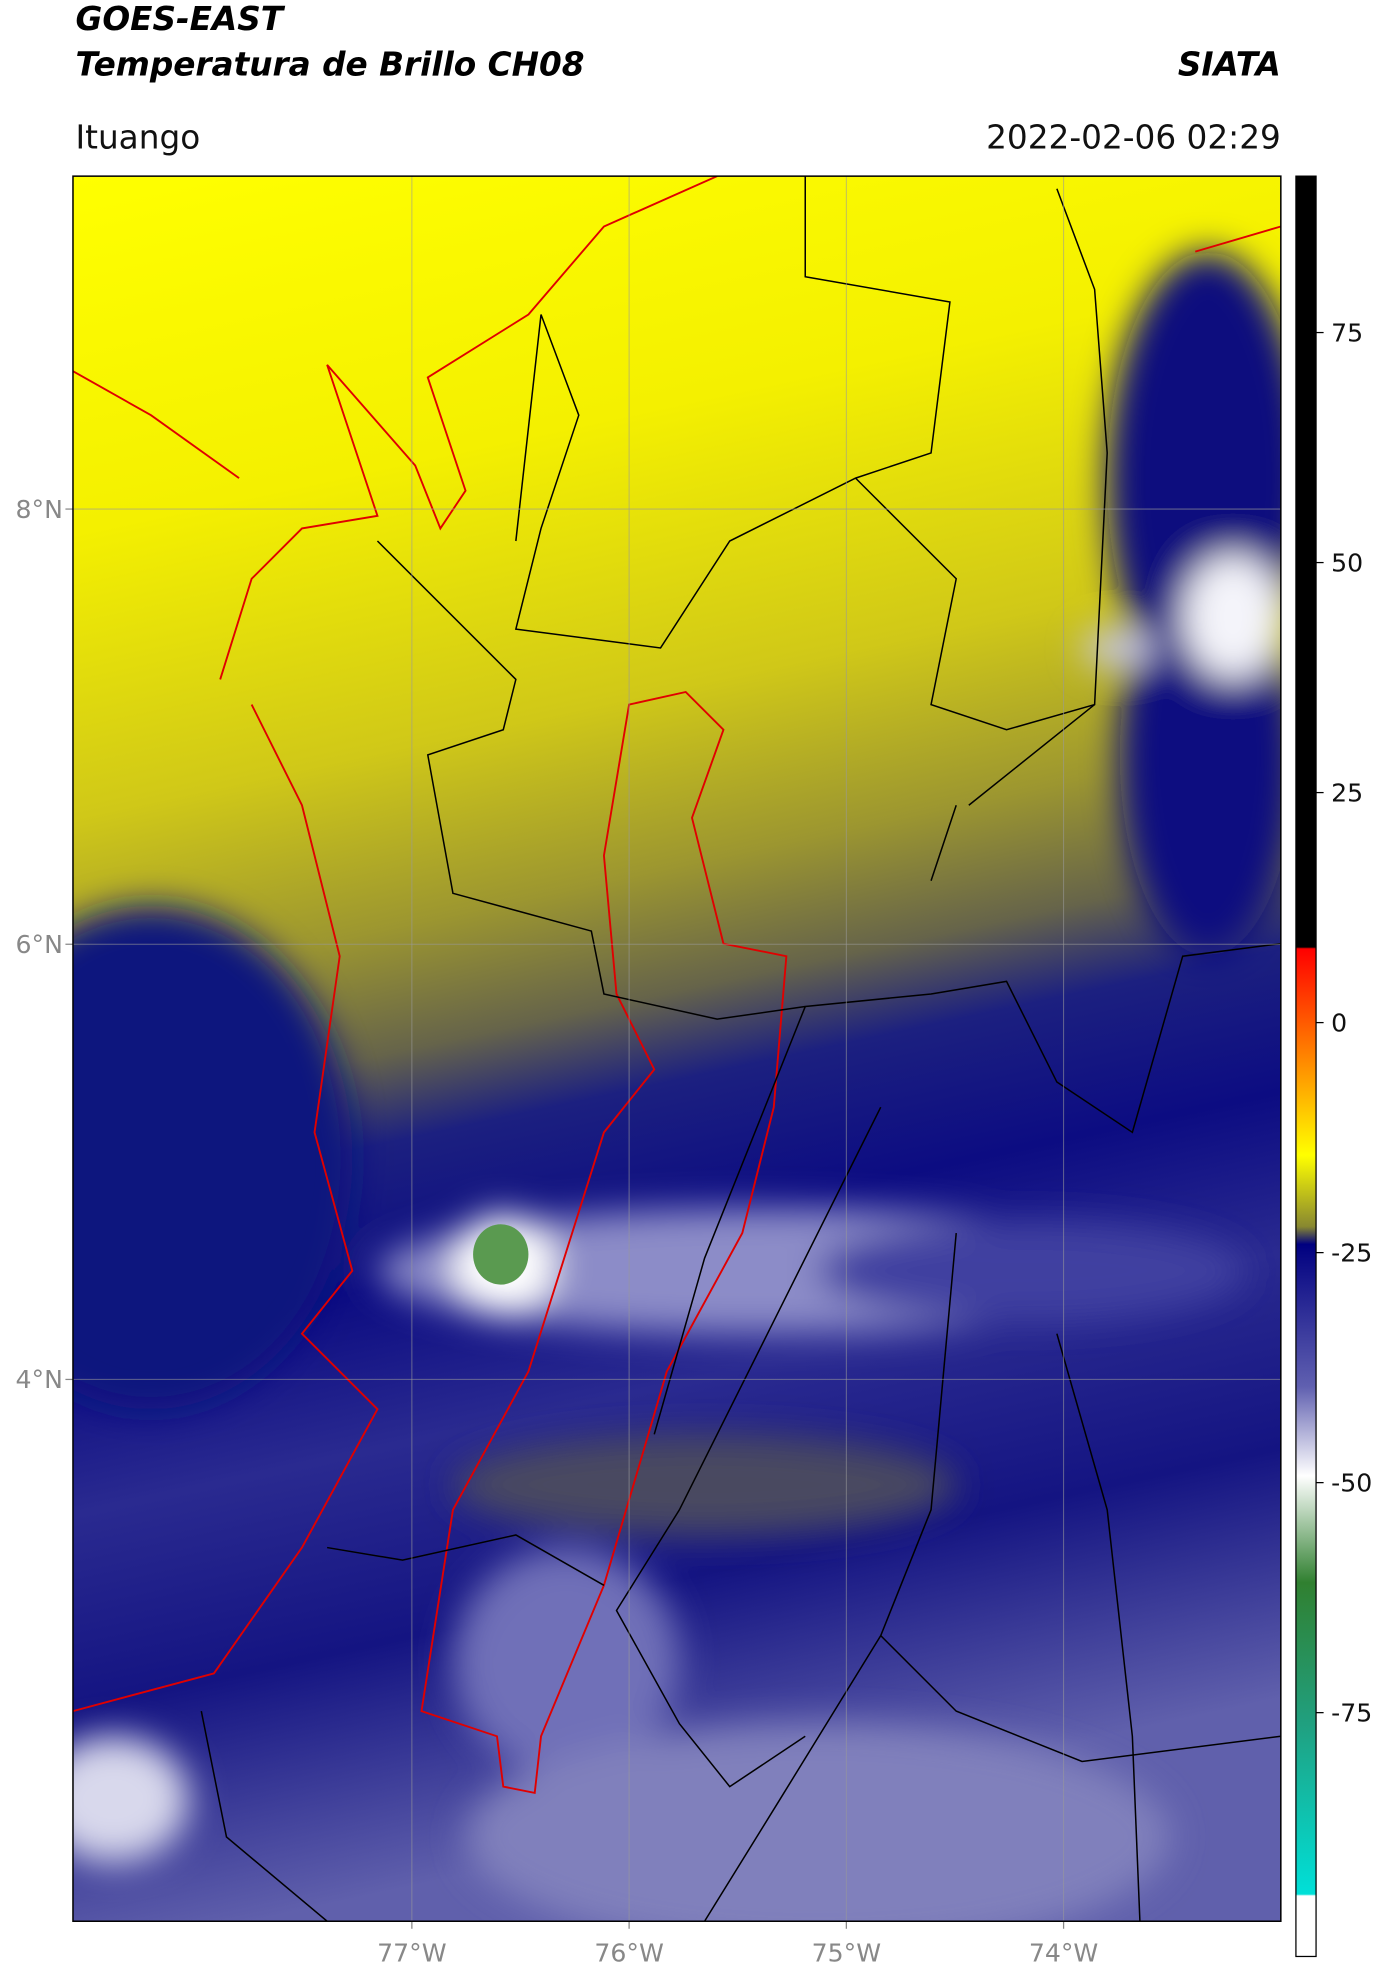 This screenshot has width=1384, height=1981. Describe the element at coordinates (629, 1952) in the screenshot. I see `lon-tick-label: 76°W` at that location.